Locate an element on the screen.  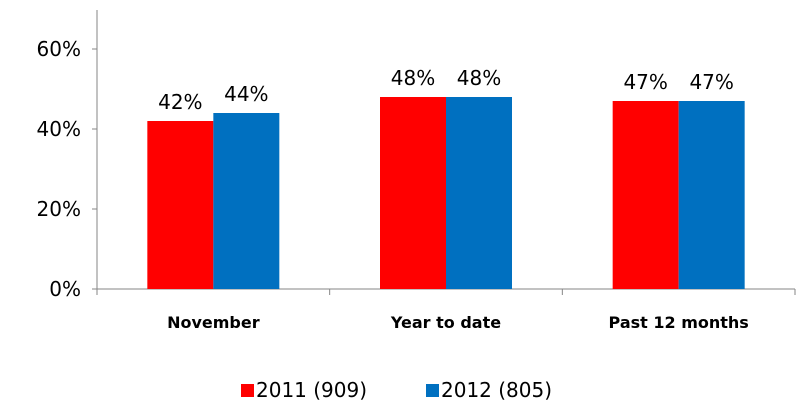
category-labels: November Year to date Past 12 months is located at coordinates (458, 322).